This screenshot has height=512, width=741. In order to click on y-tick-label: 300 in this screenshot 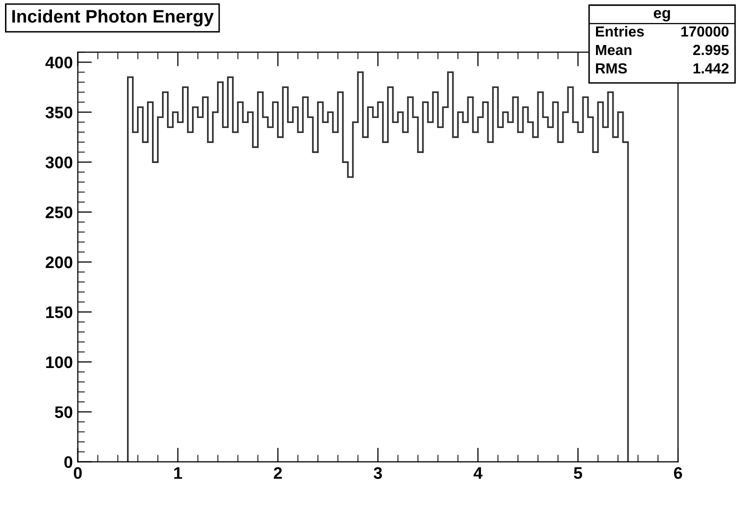, I will do `click(59, 162)`.